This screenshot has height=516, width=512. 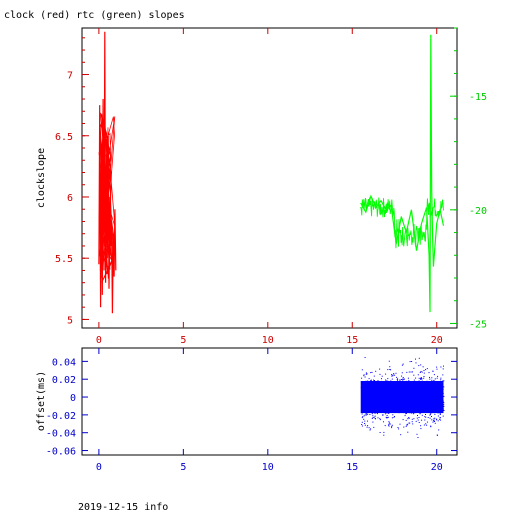 What do you see at coordinates (61, 434) in the screenshot?
I see `bottom-y-tick-label: -0.04` at bounding box center [61, 434].